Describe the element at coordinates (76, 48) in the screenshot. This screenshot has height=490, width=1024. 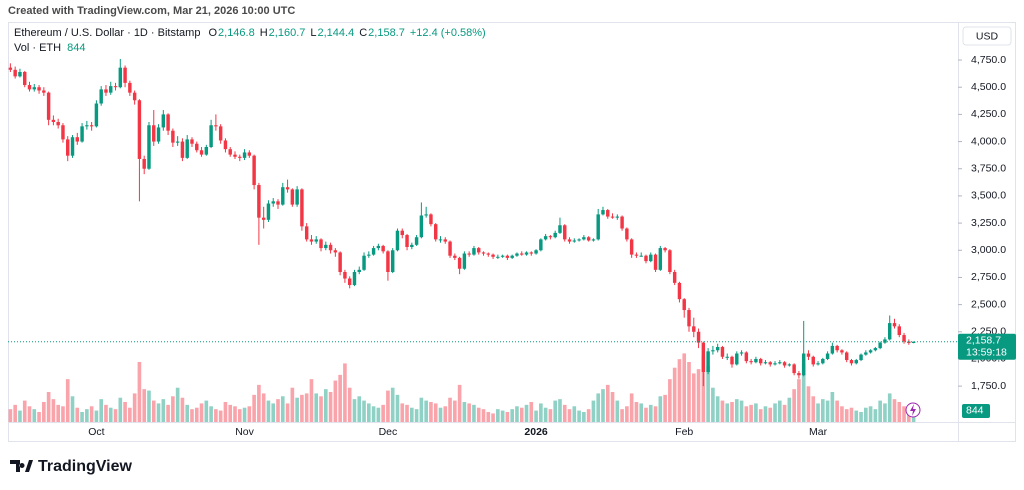
I see `volume-legend-value: 844` at that location.